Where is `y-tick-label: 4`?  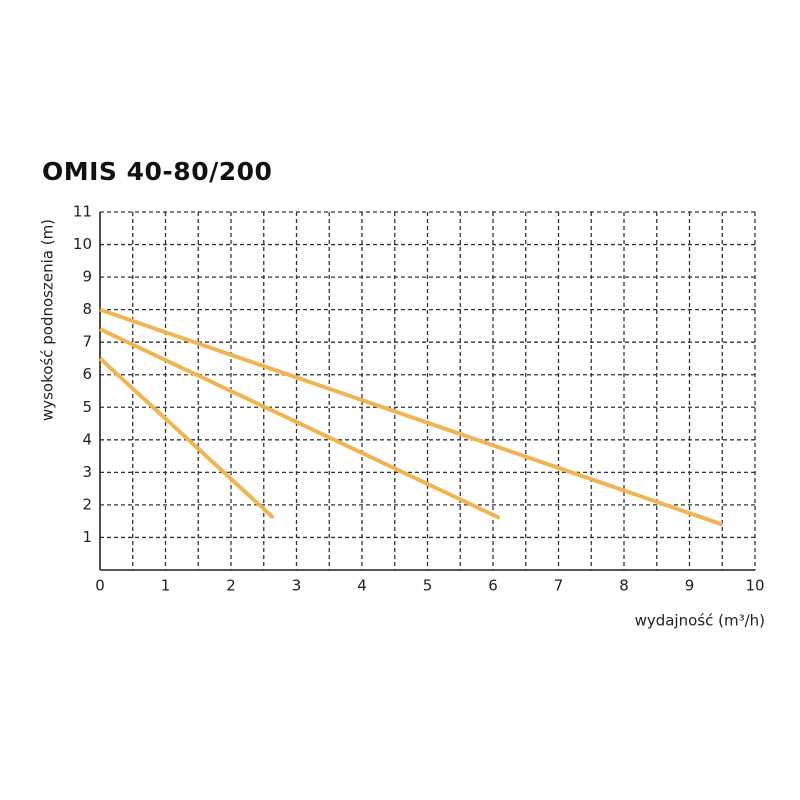 y-tick-label: 4 is located at coordinates (87, 439).